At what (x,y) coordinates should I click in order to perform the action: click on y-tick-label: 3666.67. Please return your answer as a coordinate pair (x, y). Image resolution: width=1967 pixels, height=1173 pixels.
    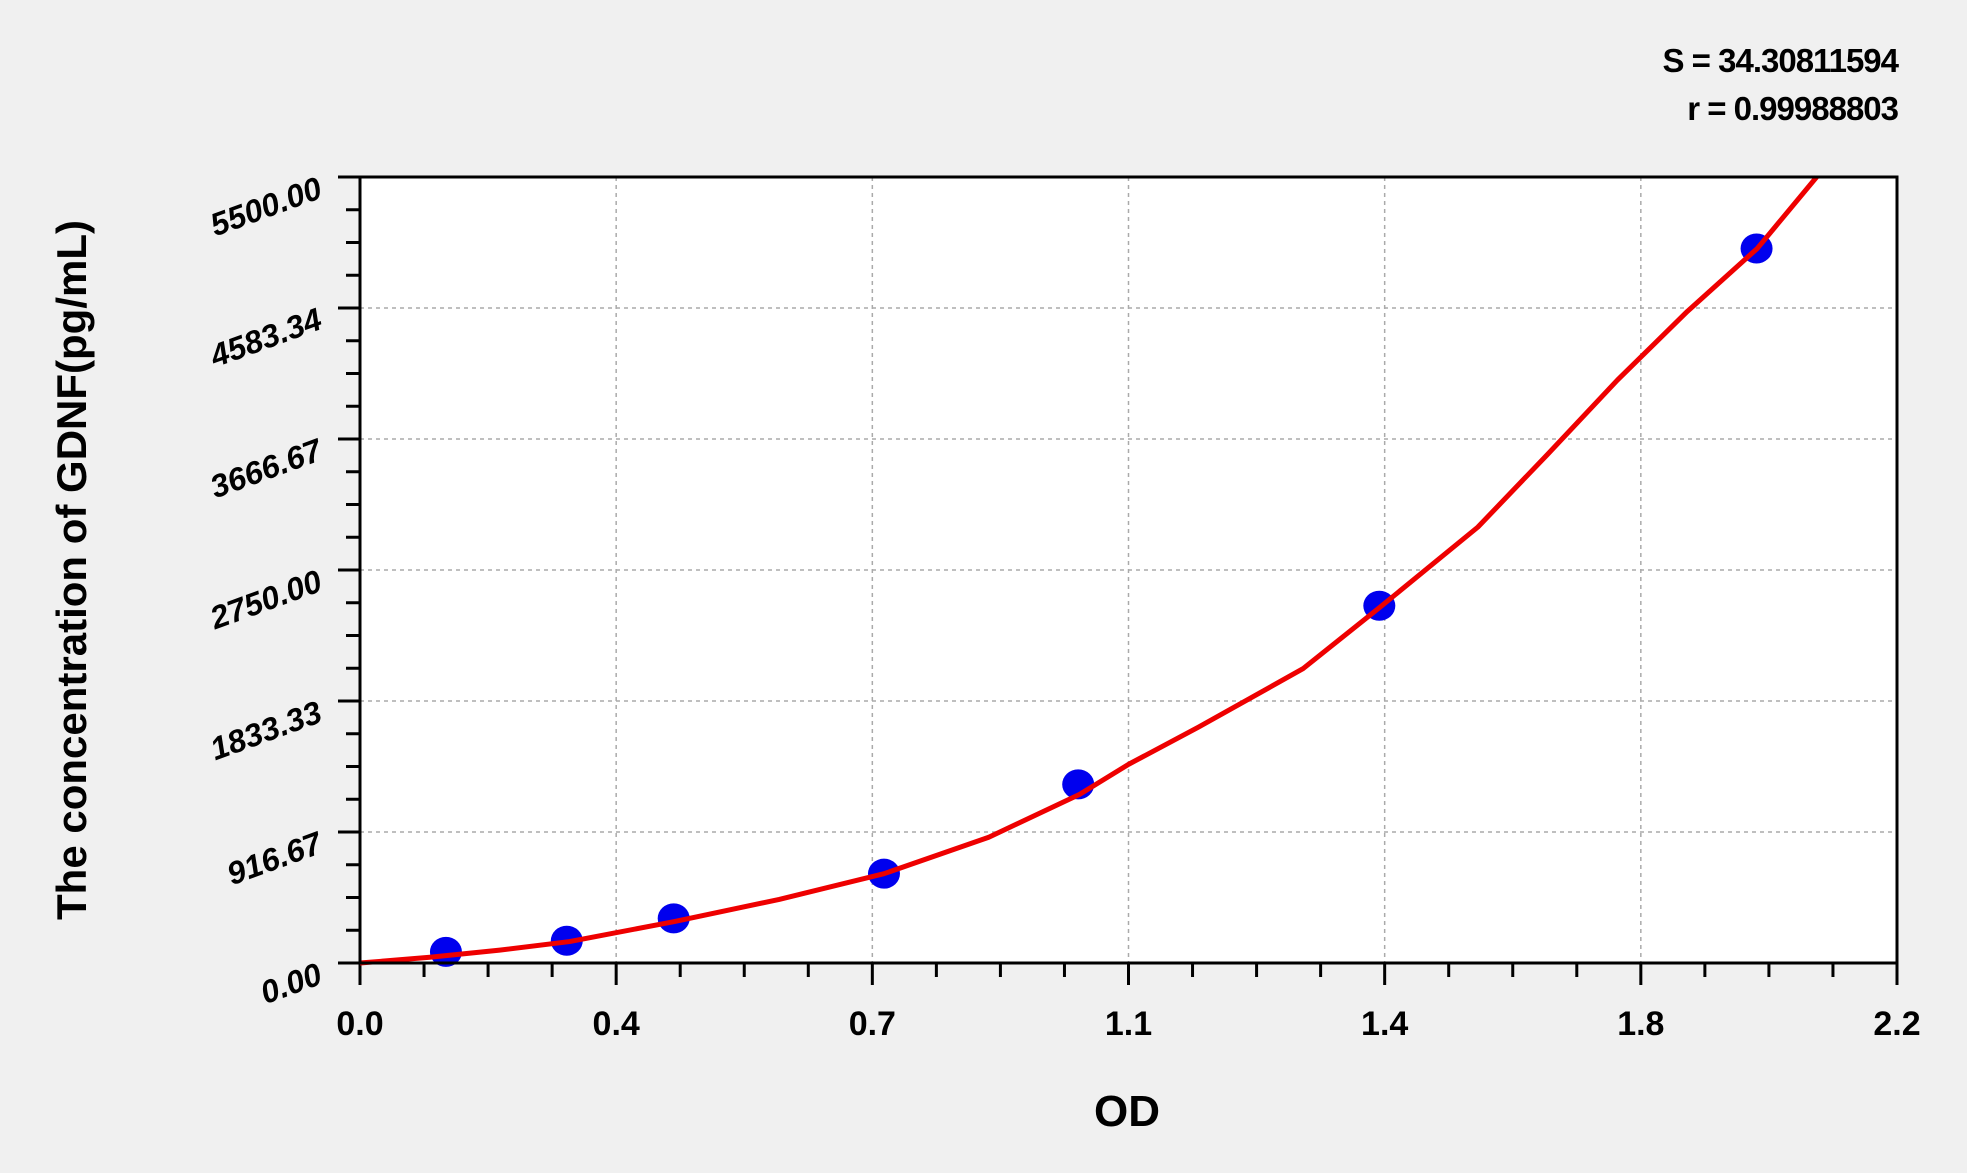
    Looking at the image, I should click on (266, 468).